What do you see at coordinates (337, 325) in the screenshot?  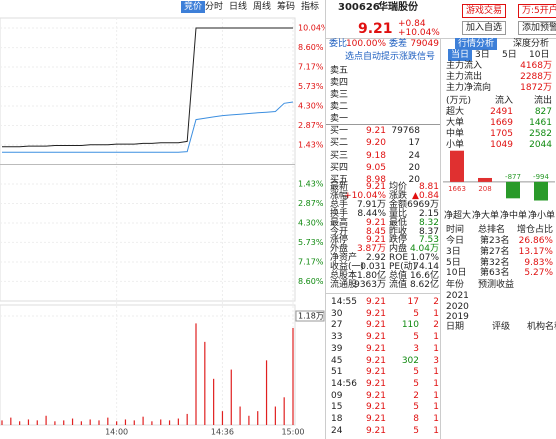 I see `tick-time: 27` at bounding box center [337, 325].